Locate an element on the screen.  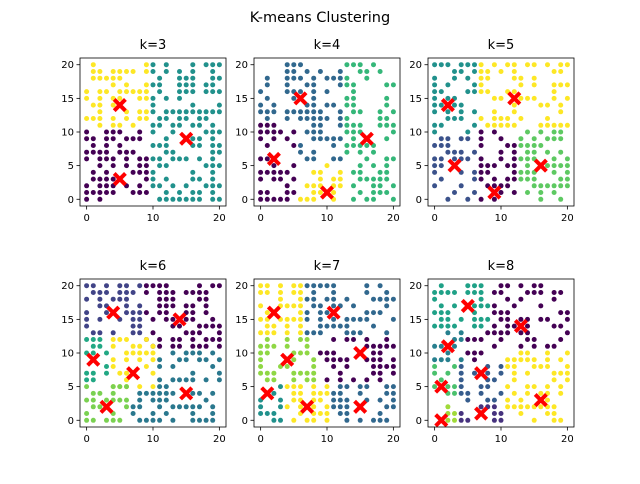
x-tick-label: 20 is located at coordinates (393, 218).